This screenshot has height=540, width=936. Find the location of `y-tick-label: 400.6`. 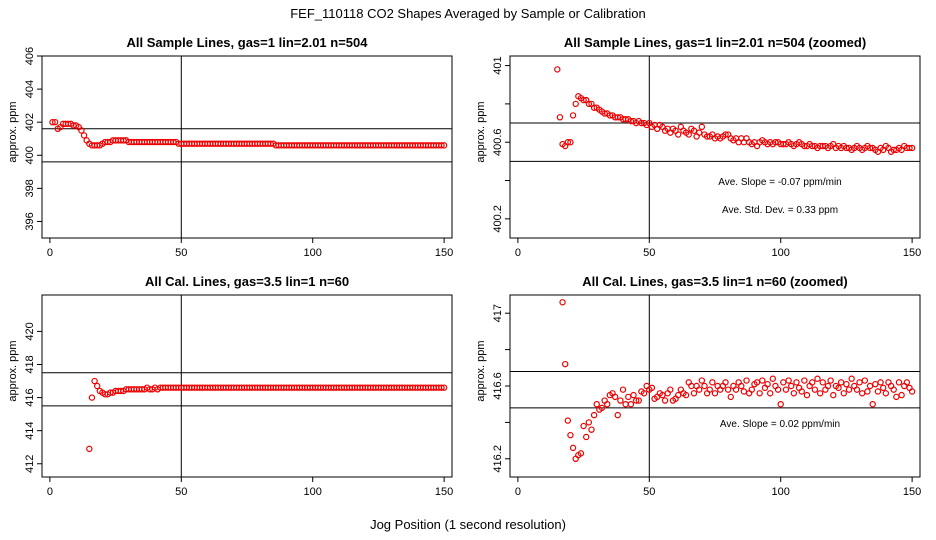

y-tick-label: 400.6 is located at coordinates (498, 142).